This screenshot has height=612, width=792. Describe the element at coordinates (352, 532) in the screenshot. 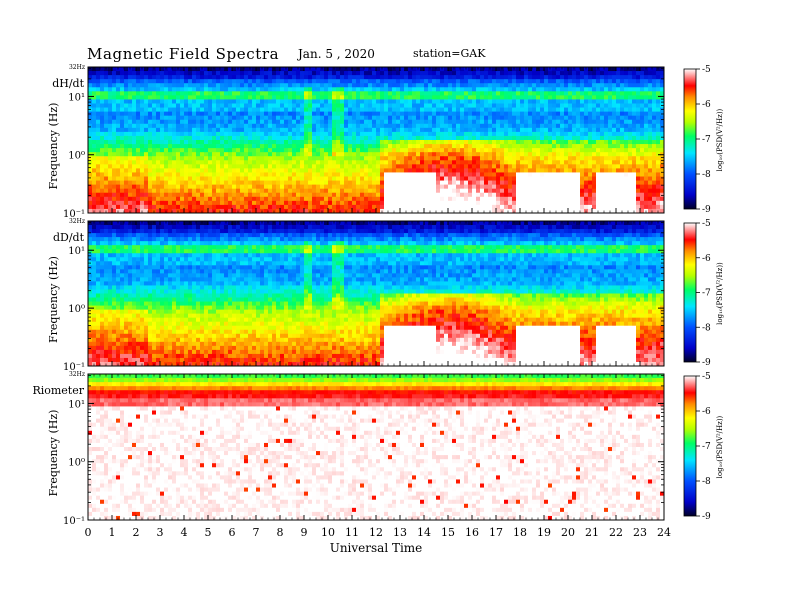

I see `x-tick-label: 11` at that location.